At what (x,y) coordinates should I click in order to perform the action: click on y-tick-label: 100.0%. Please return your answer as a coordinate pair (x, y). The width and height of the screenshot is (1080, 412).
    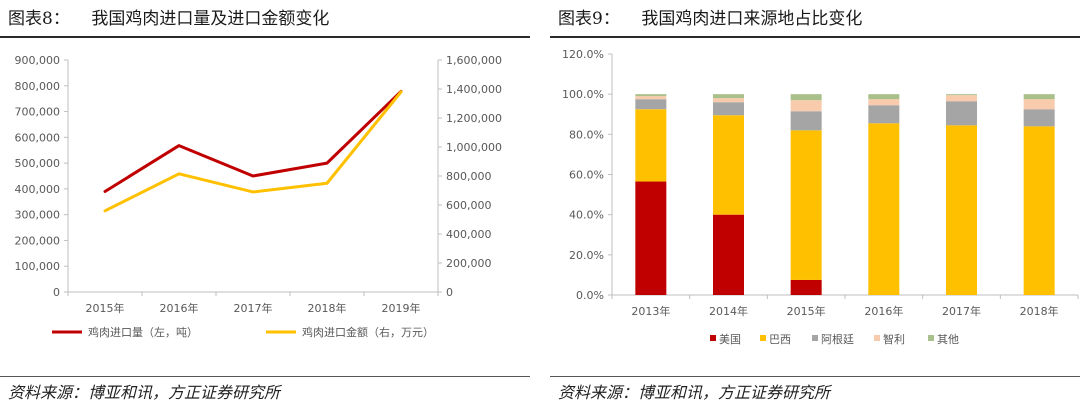
    Looking at the image, I should click on (583, 94).